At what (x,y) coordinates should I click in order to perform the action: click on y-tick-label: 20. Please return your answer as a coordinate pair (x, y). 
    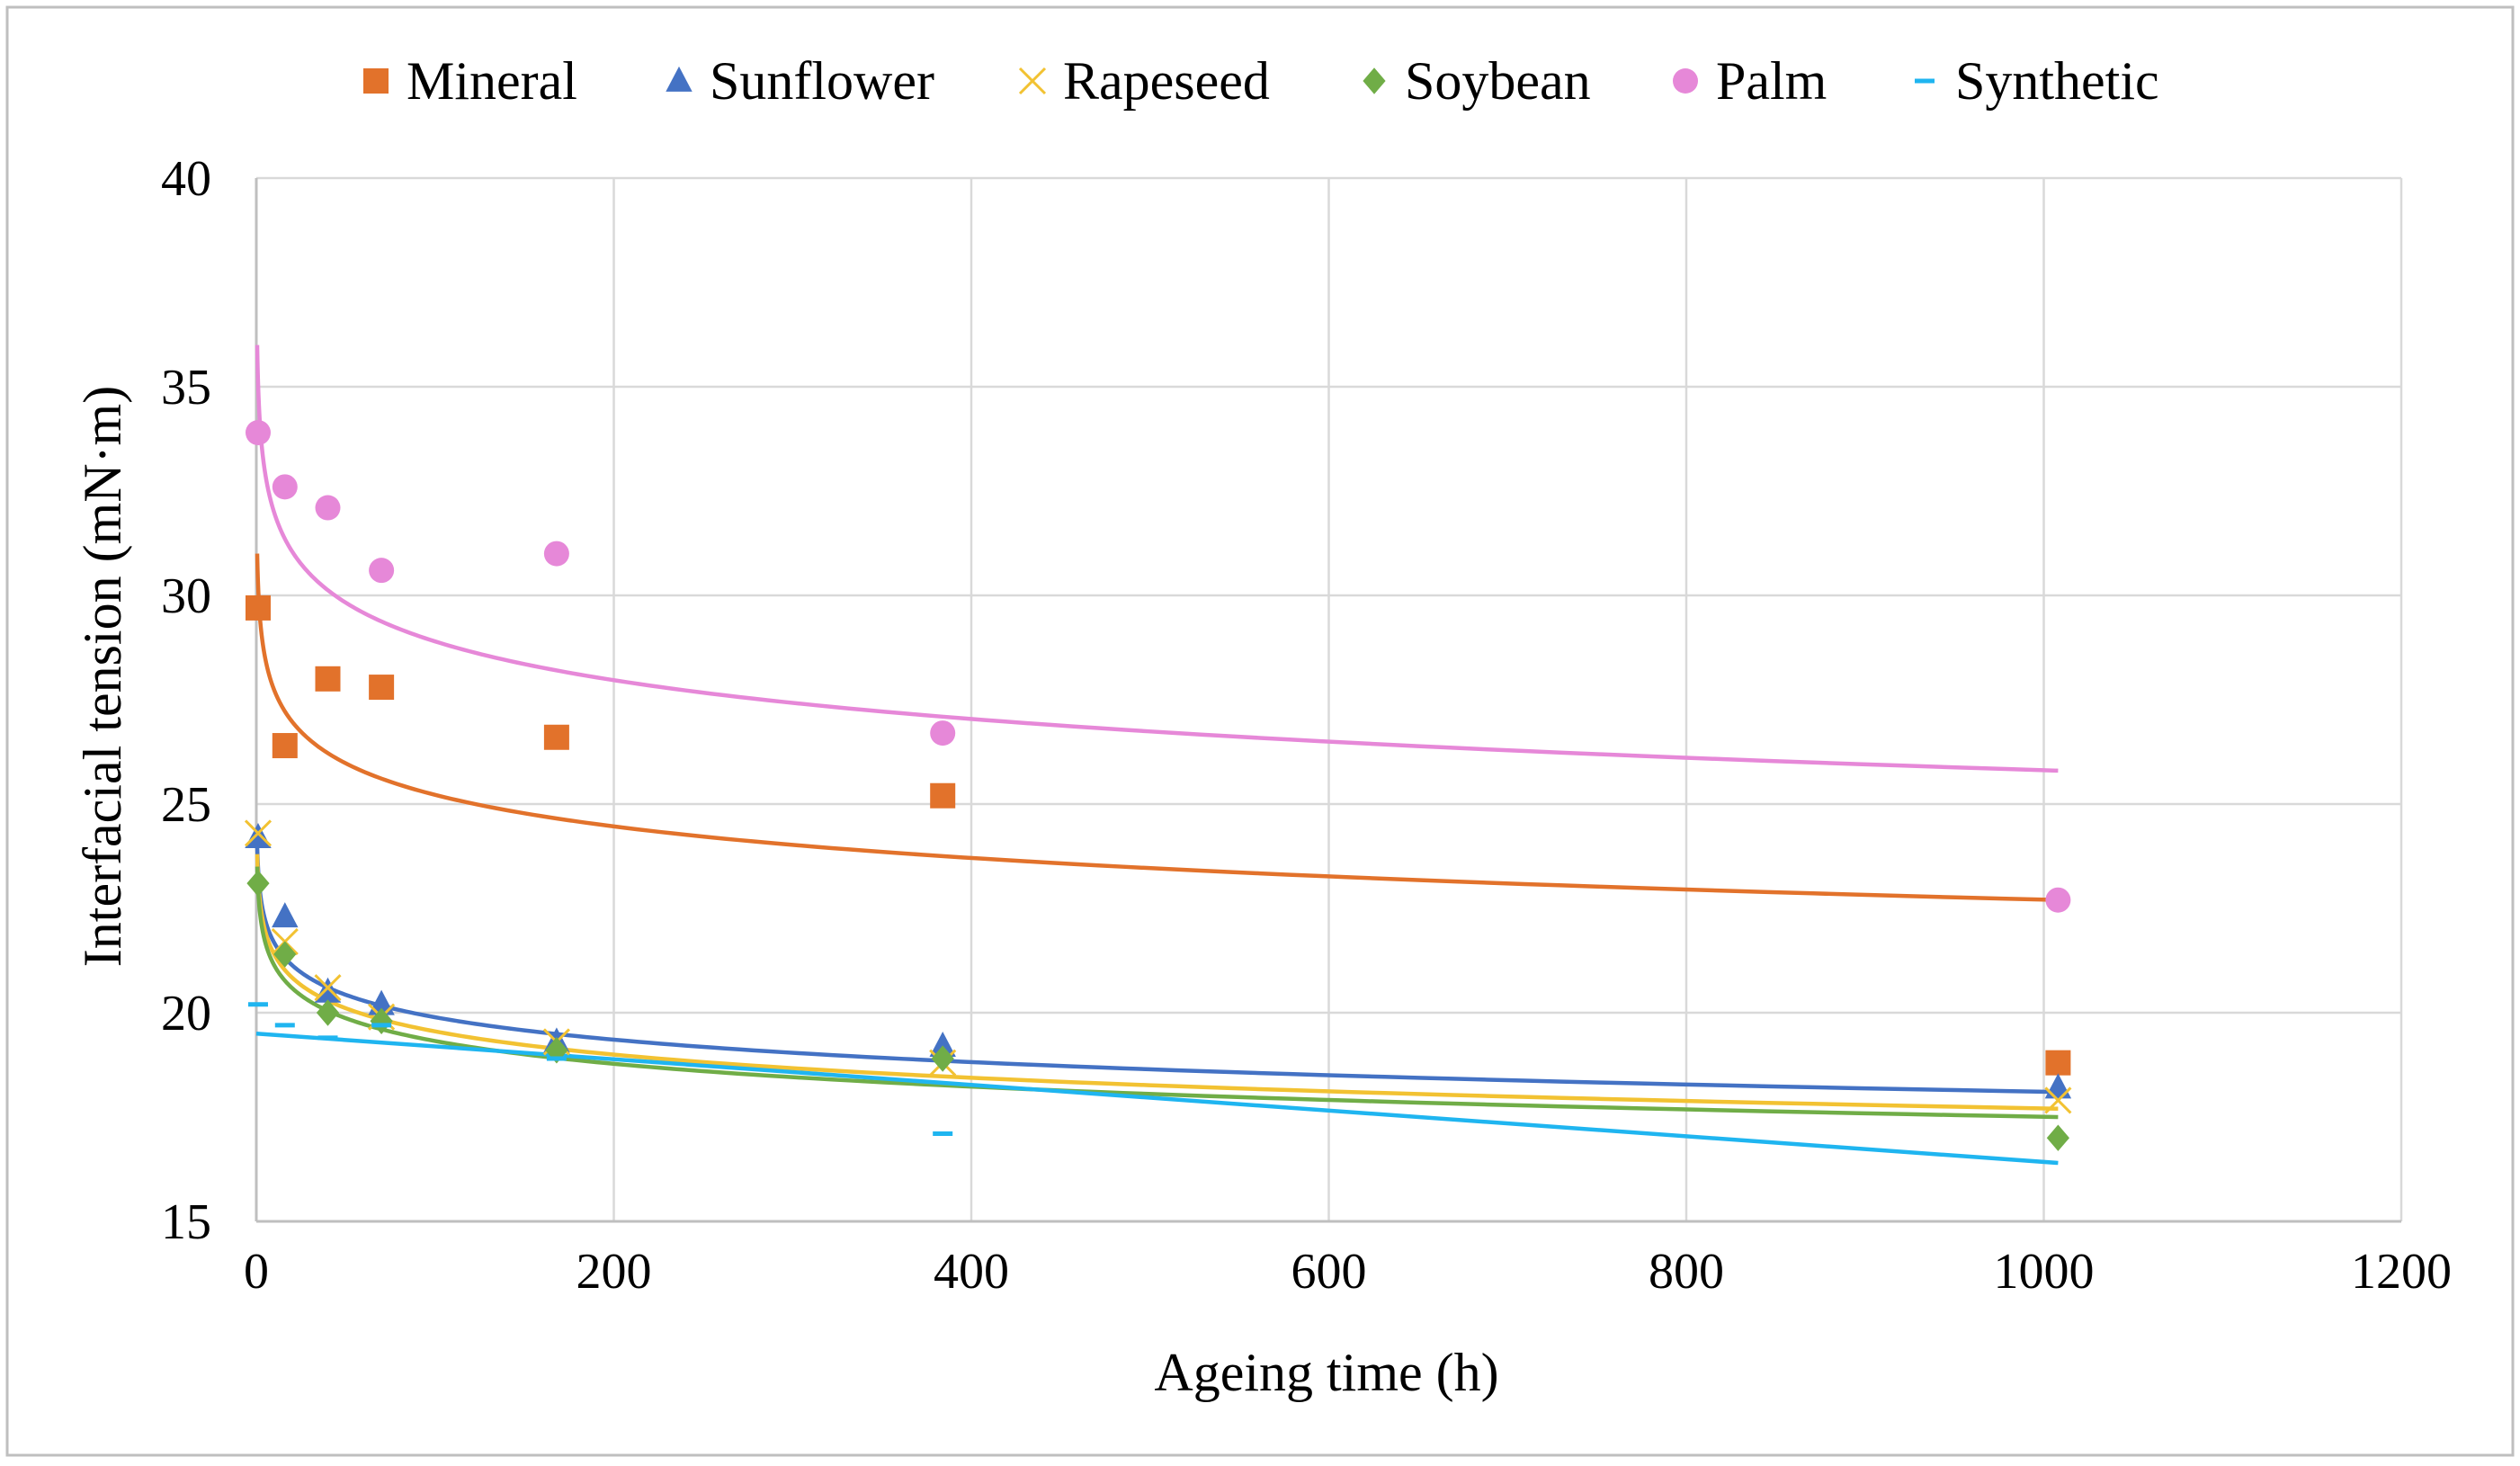
    Looking at the image, I should click on (186, 1013).